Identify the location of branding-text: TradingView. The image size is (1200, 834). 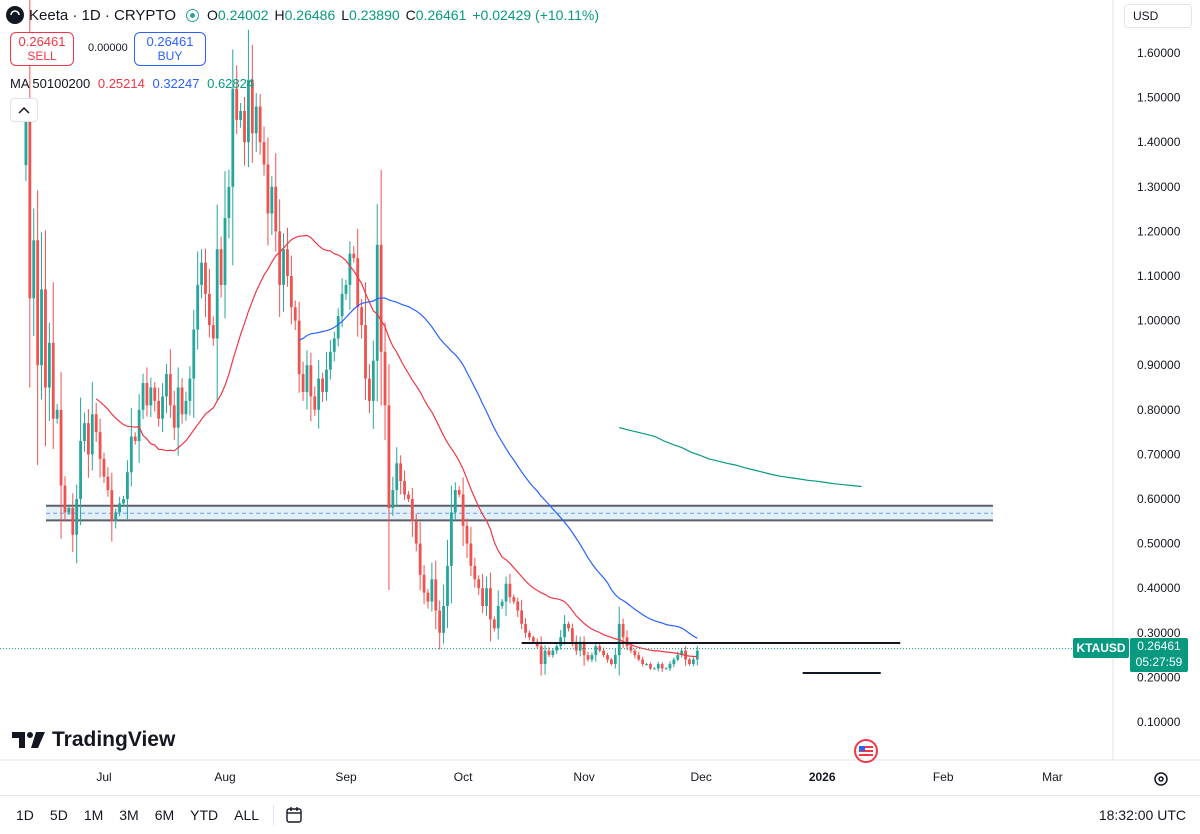
(114, 739).